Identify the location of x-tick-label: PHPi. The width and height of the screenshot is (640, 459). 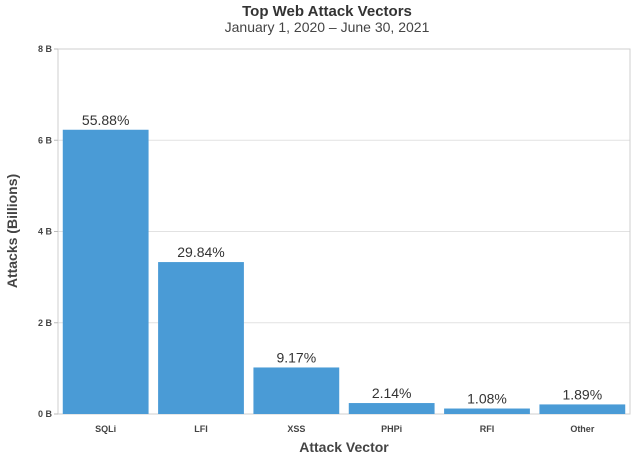
(391, 429).